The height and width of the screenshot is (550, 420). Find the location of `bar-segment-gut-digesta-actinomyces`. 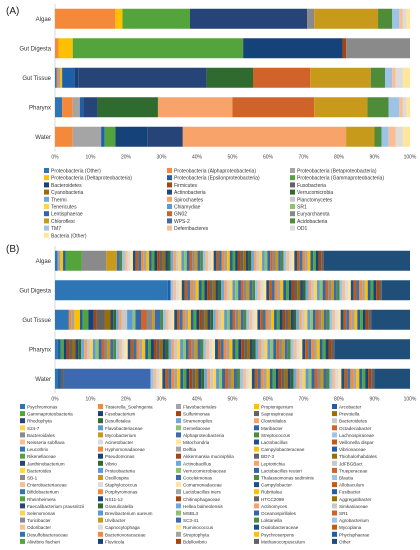

bar-segment-gut-digesta-actinomyces is located at coordinates (310, 290).